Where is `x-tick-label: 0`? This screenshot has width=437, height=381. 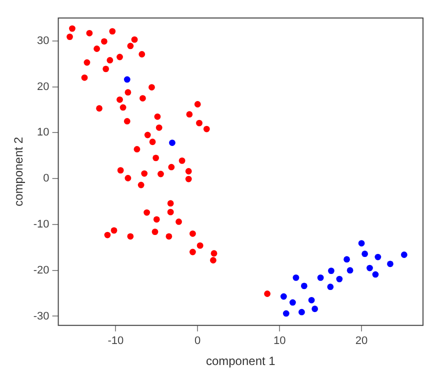 x-tick-label: 0 is located at coordinates (197, 341).